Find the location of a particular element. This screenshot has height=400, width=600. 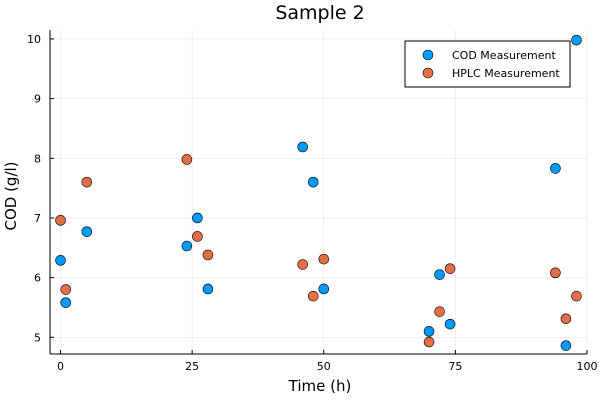

legend: COD Measurement HPLC Measurement is located at coordinates (487, 64).